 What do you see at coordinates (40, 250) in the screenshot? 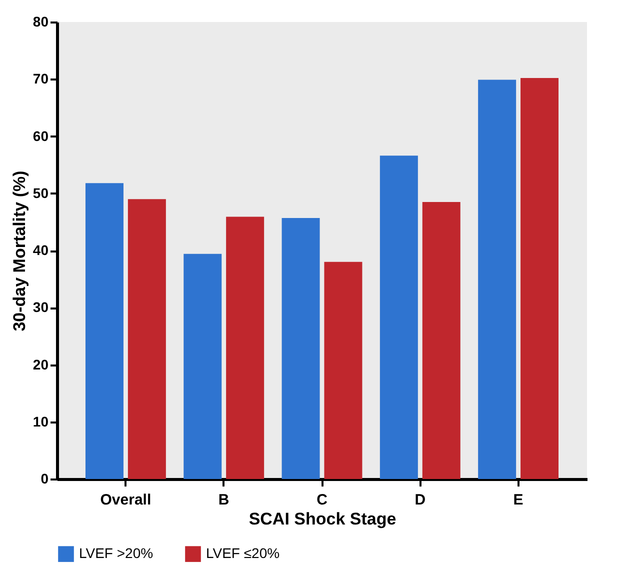
I see `y-tick-label: 40` at bounding box center [40, 250].